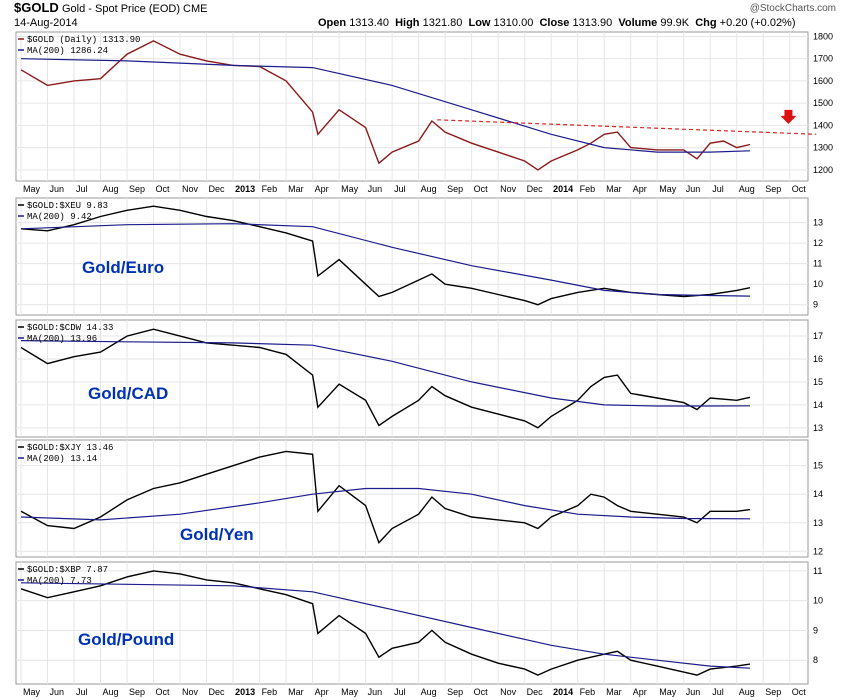 Image resolution: width=850 pixels, height=700 pixels. I want to click on trendline, so click(627, 127).